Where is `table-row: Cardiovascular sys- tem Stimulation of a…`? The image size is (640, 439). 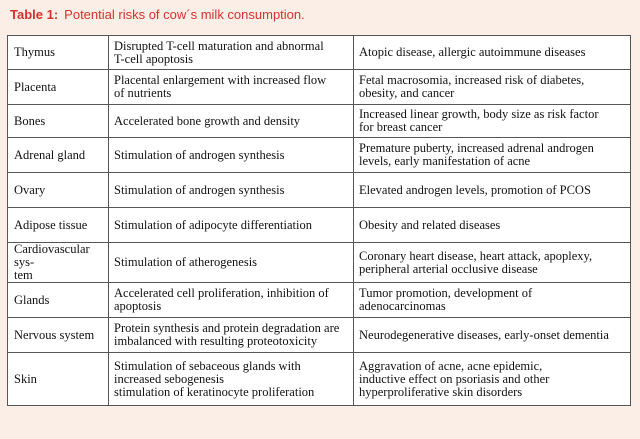
table-row: Cardiovascular sys- tem Stimulation of a… is located at coordinates (319, 262).